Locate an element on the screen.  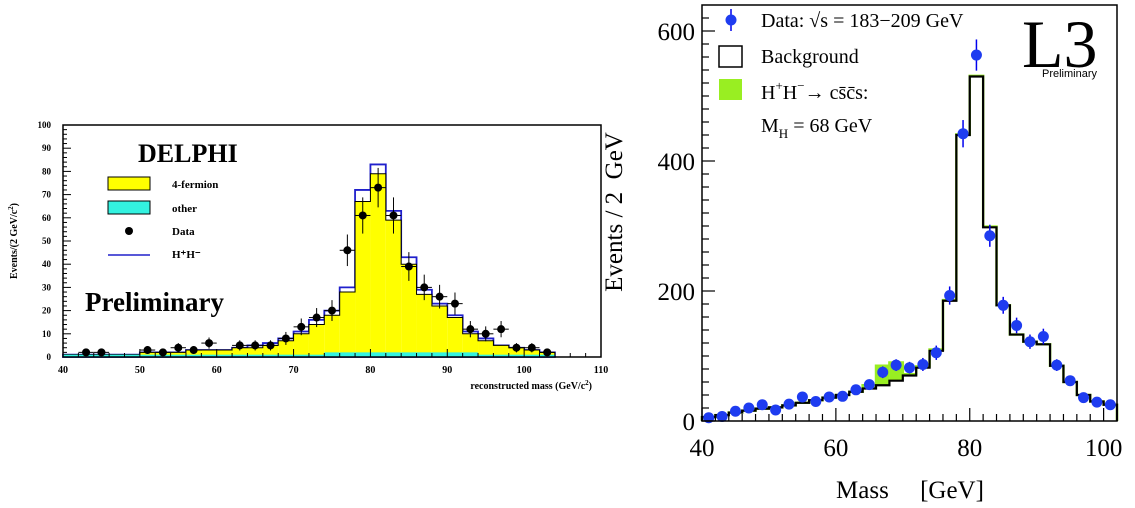
delphi-x-tick-label: 110 is located at coordinates (601, 370).